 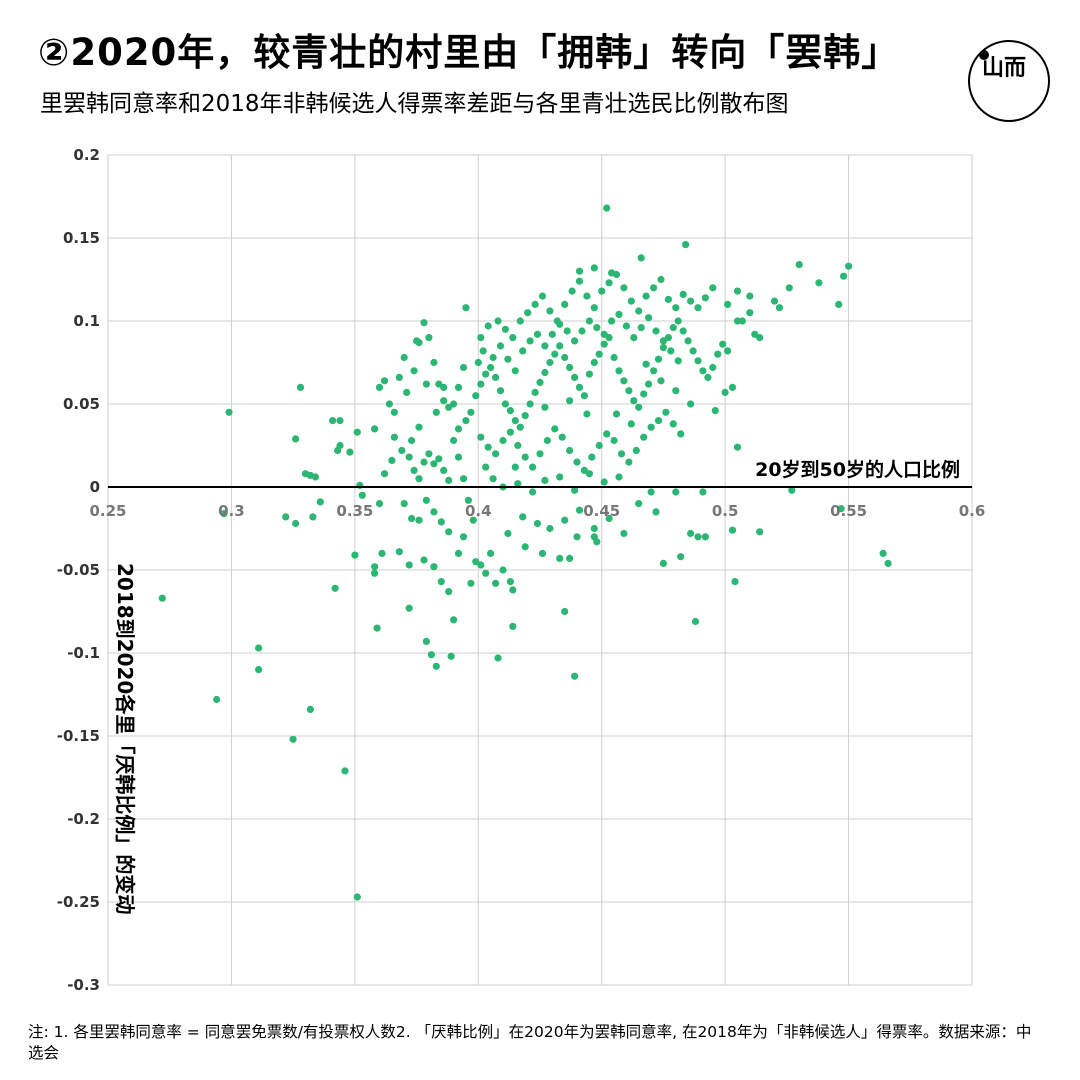 I want to click on y-axis-label: 2018到2020各里「厌韩比例」的变动, so click(x=125, y=738).